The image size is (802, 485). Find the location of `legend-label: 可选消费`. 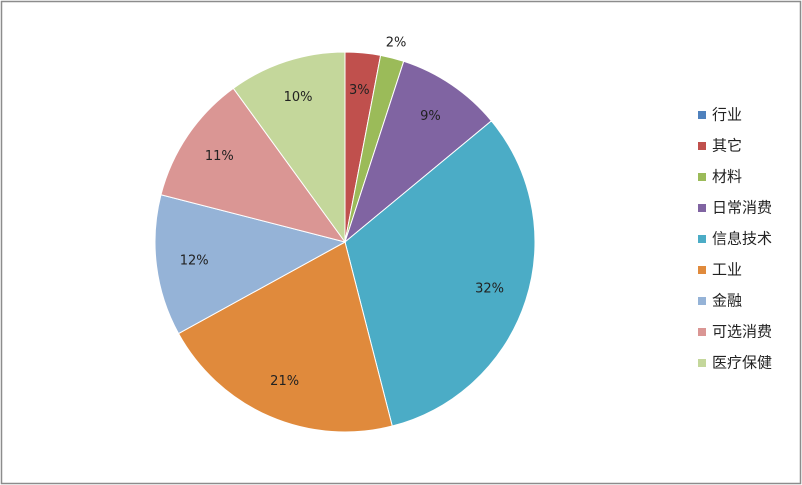

legend-label: 可选消费 is located at coordinates (742, 332).